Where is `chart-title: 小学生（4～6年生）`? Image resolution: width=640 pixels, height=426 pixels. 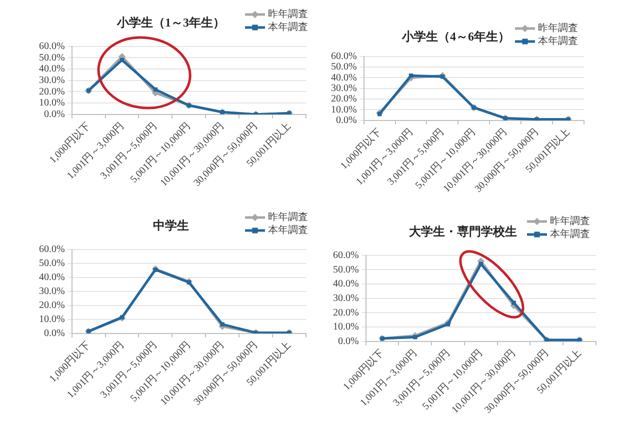
chart-title: 小学生（4～6年生） is located at coordinates (455, 36).